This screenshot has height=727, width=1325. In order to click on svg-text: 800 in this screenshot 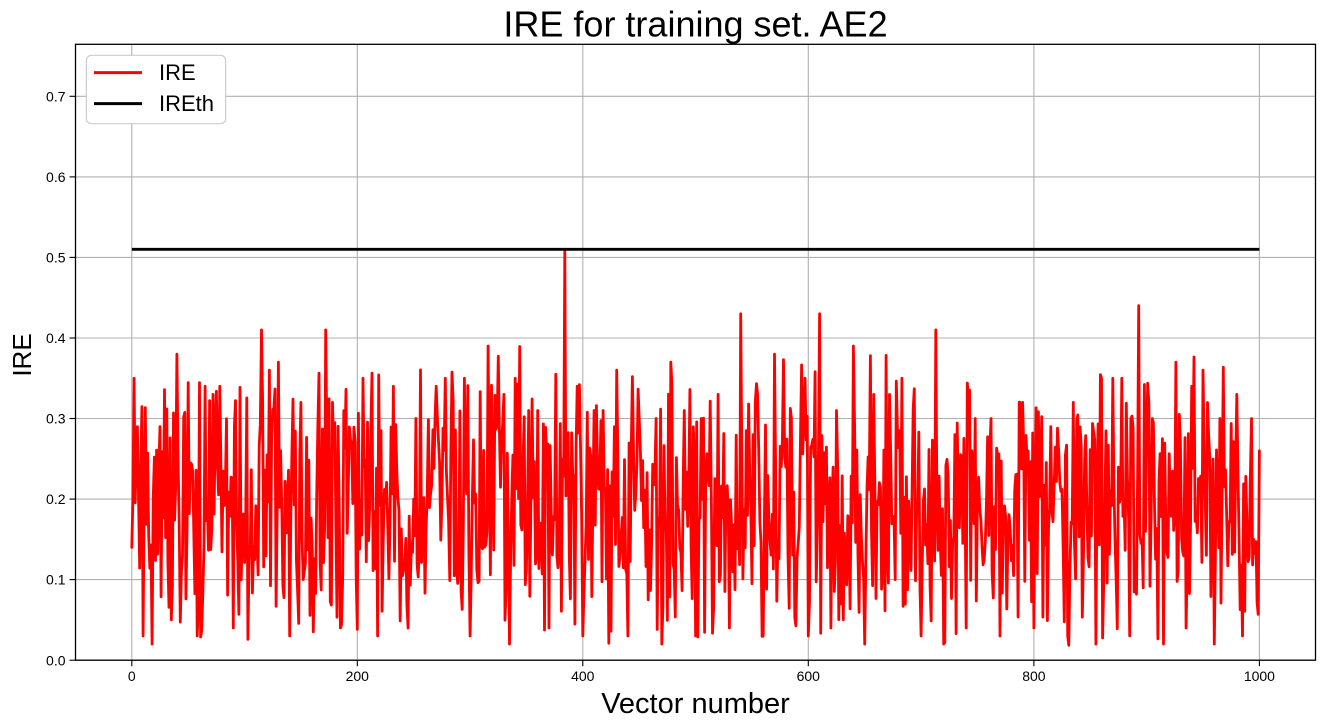, I will do `click(1034, 676)`.